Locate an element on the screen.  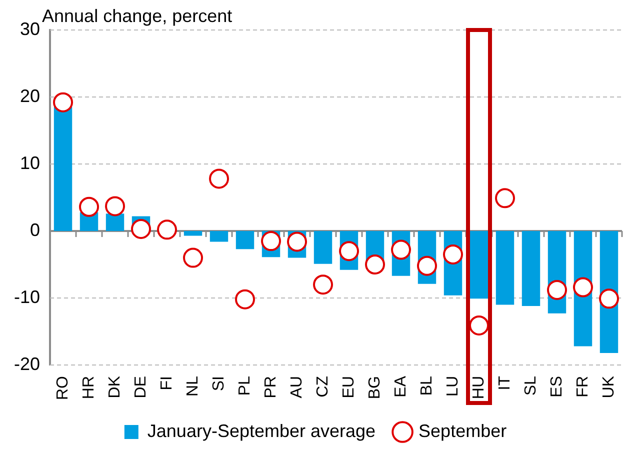
y-tick-label: -20 is located at coordinates (27, 364).